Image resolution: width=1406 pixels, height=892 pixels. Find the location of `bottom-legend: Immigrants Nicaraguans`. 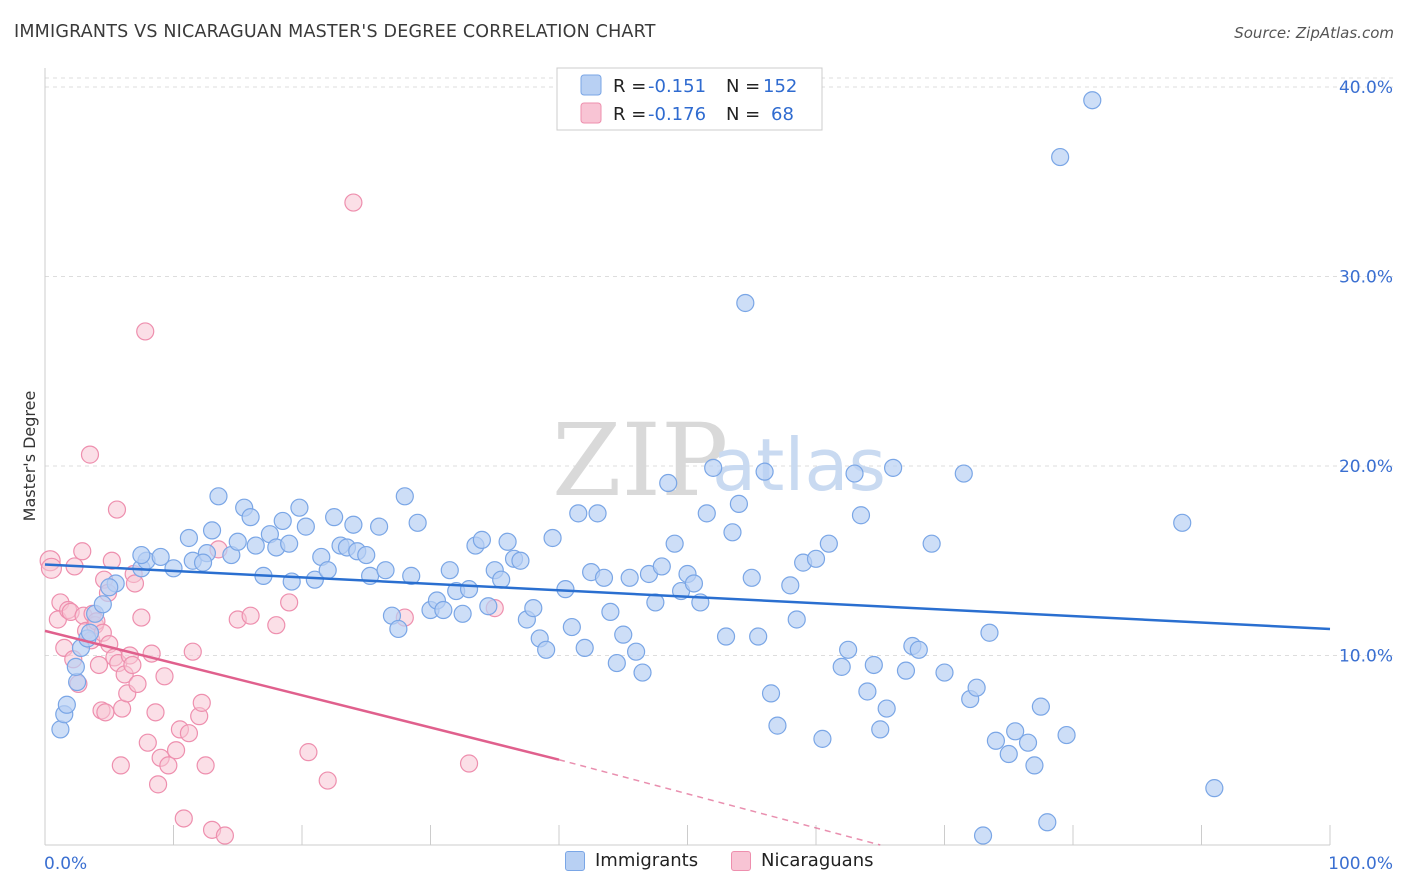

bottom-legend: Immigrants Nicaraguans is located at coordinates (703, 865).